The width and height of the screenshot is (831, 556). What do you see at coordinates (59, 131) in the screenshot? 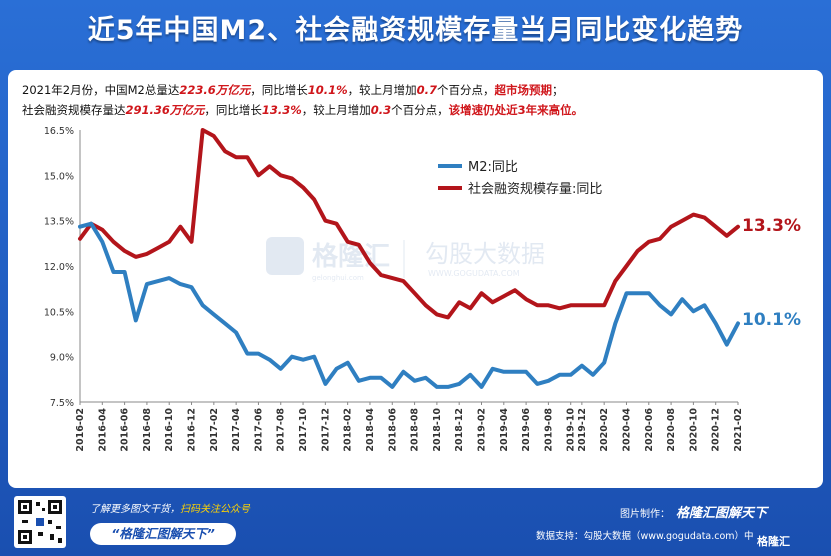
I see `y-tick-label: 16.5%` at bounding box center [59, 131].